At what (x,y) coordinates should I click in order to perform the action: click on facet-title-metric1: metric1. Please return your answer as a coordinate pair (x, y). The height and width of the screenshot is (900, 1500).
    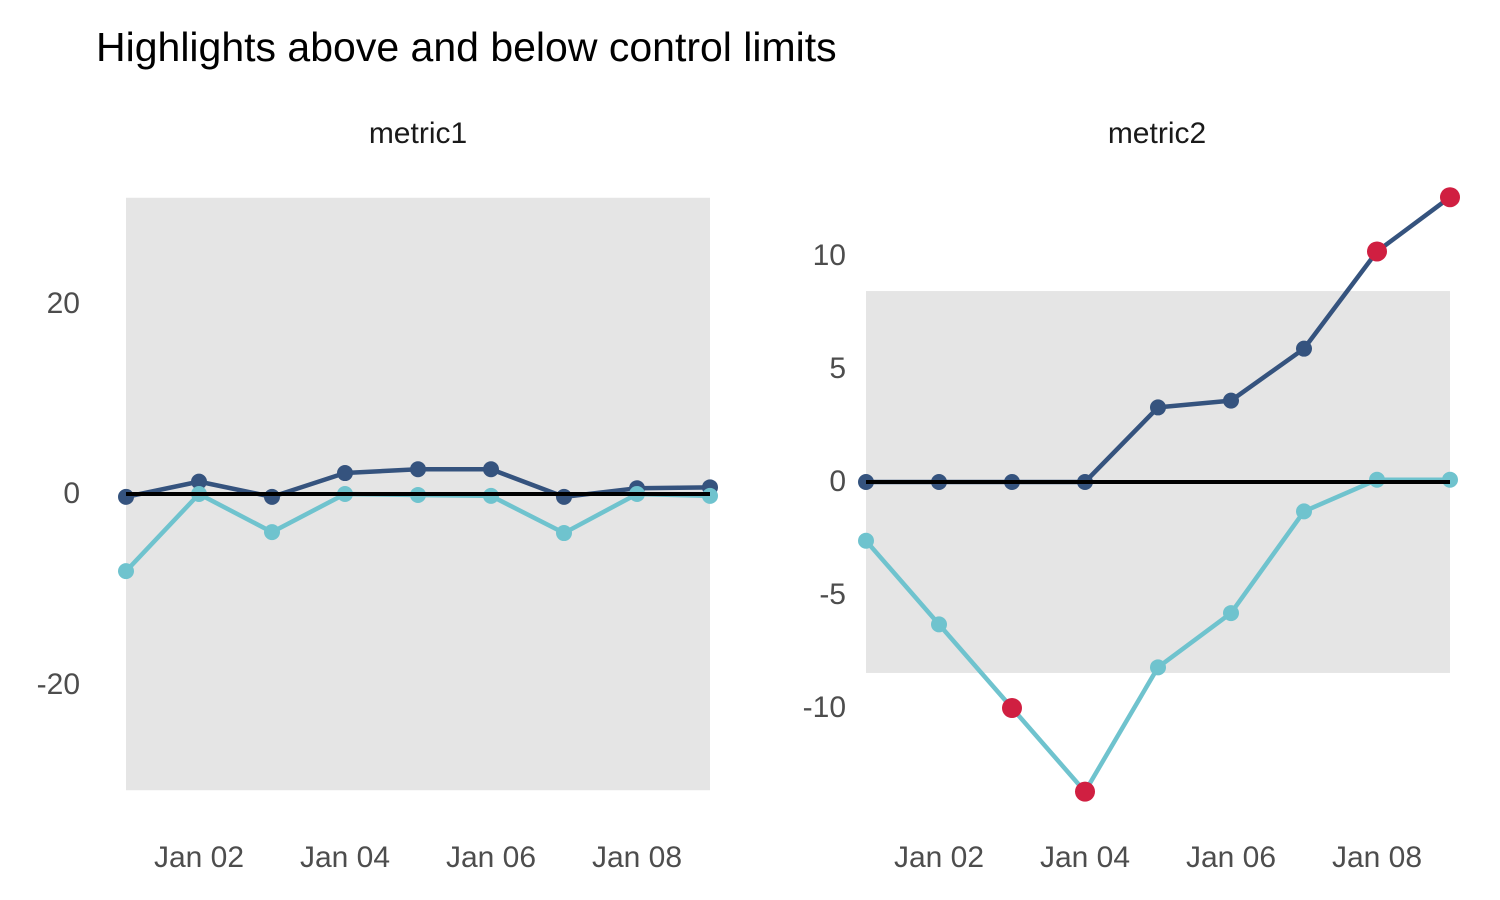
    Looking at the image, I should click on (418, 133).